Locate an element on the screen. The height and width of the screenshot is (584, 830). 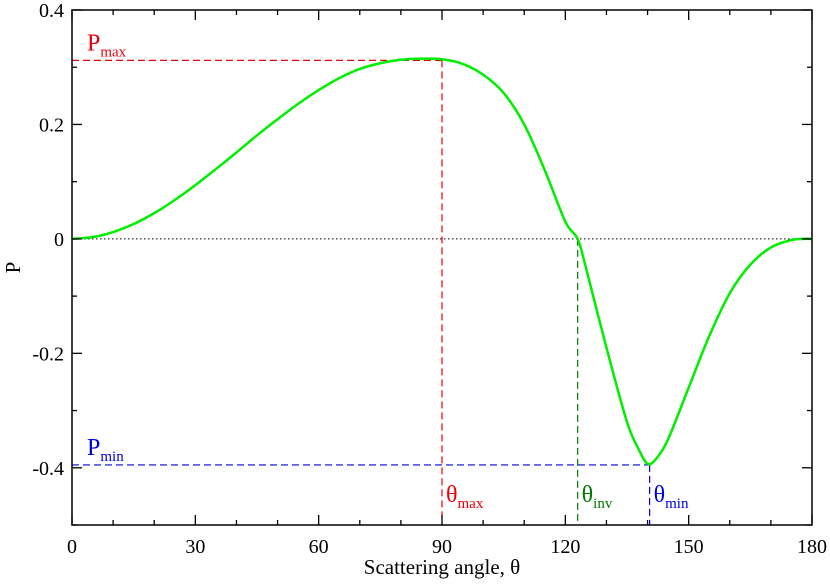
x-tick-label: 60 is located at coordinates (319, 547).